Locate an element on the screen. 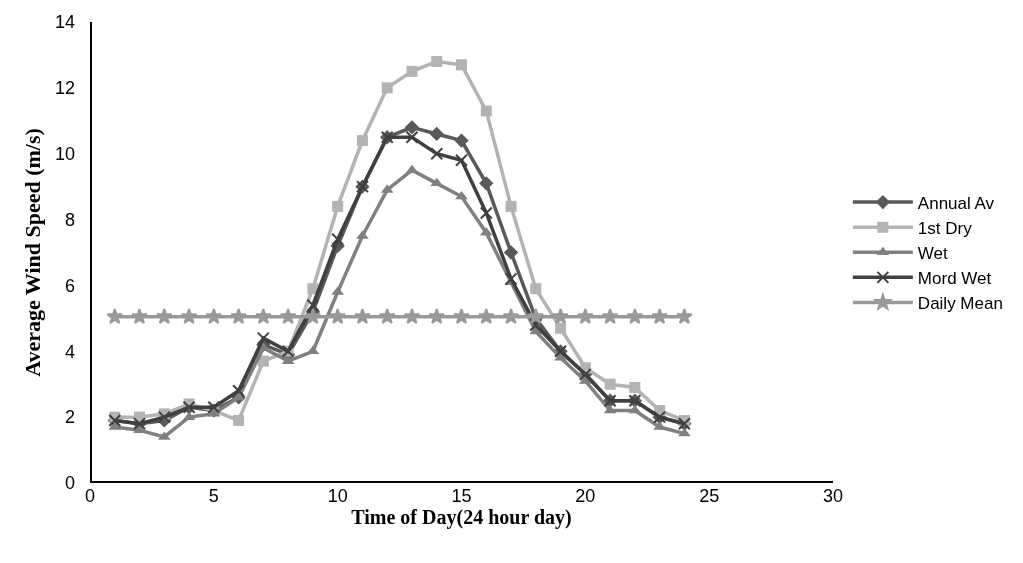  legend-label: Annual Av is located at coordinates (956, 203).